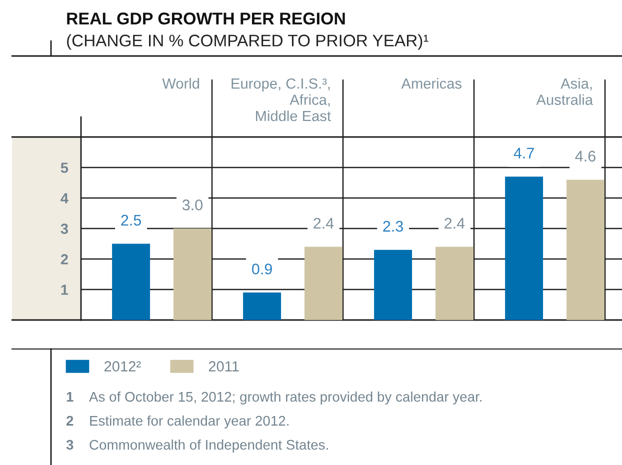 Image resolution: width=622 pixels, height=465 pixels. I want to click on text: 1 As of October 15, 2012; growth rates provided by calendar year., so click(274, 398).